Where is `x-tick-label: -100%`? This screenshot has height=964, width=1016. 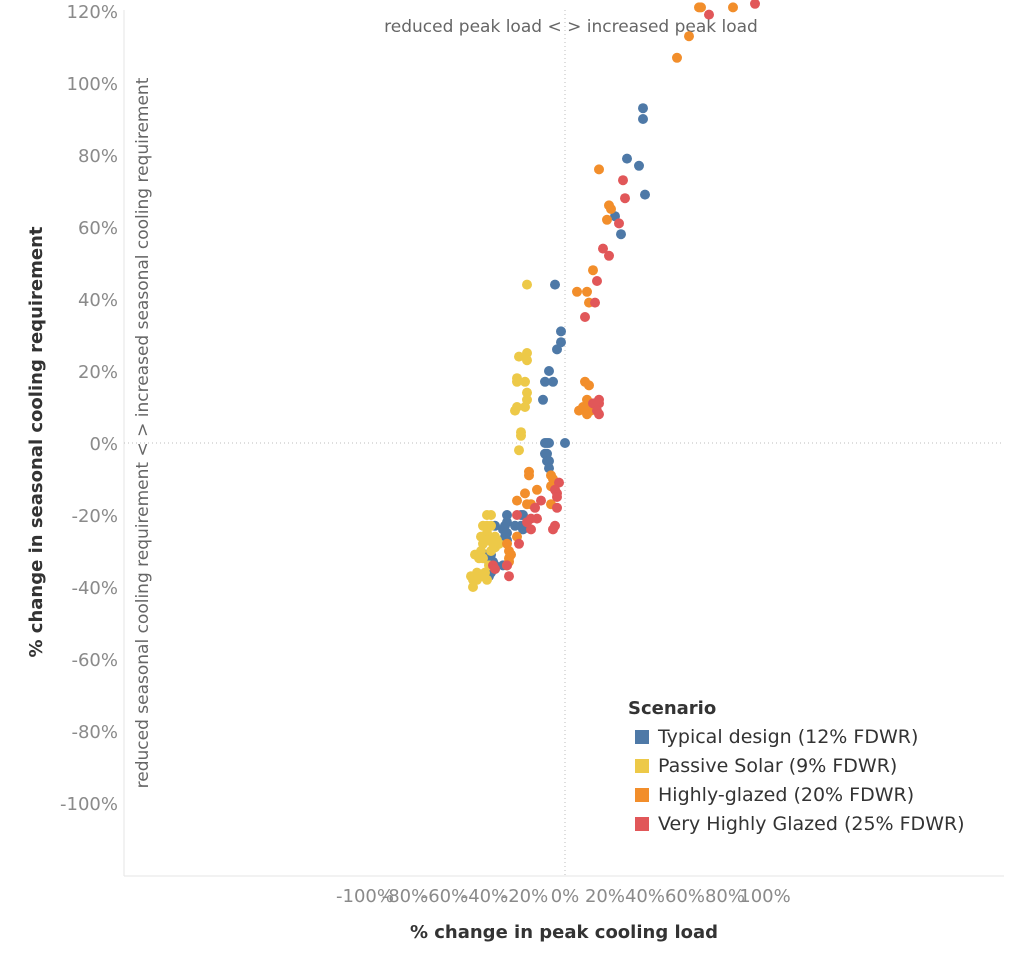
x-tick-label: -100% is located at coordinates (365, 896).